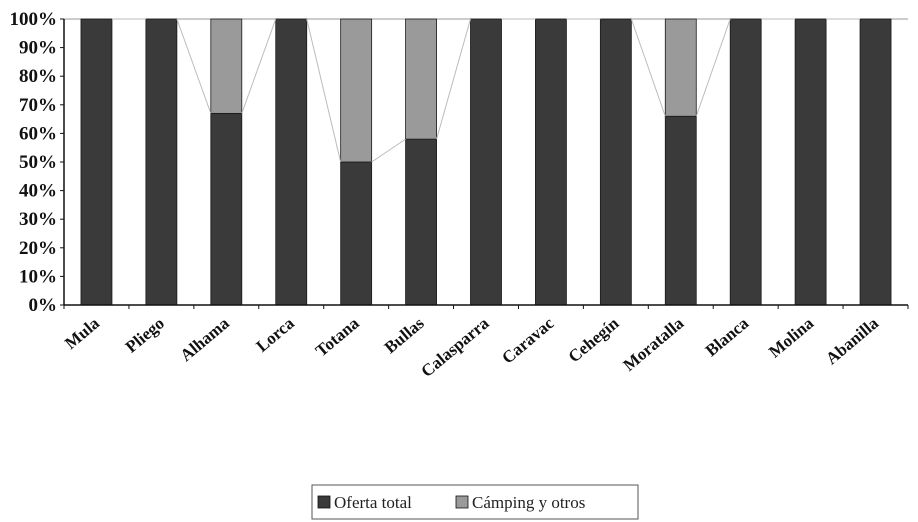 Image resolution: width=918 pixels, height=522 pixels. Describe the element at coordinates (455, 347) in the screenshot. I see `x-tick-label-6: Calasparra` at that location.